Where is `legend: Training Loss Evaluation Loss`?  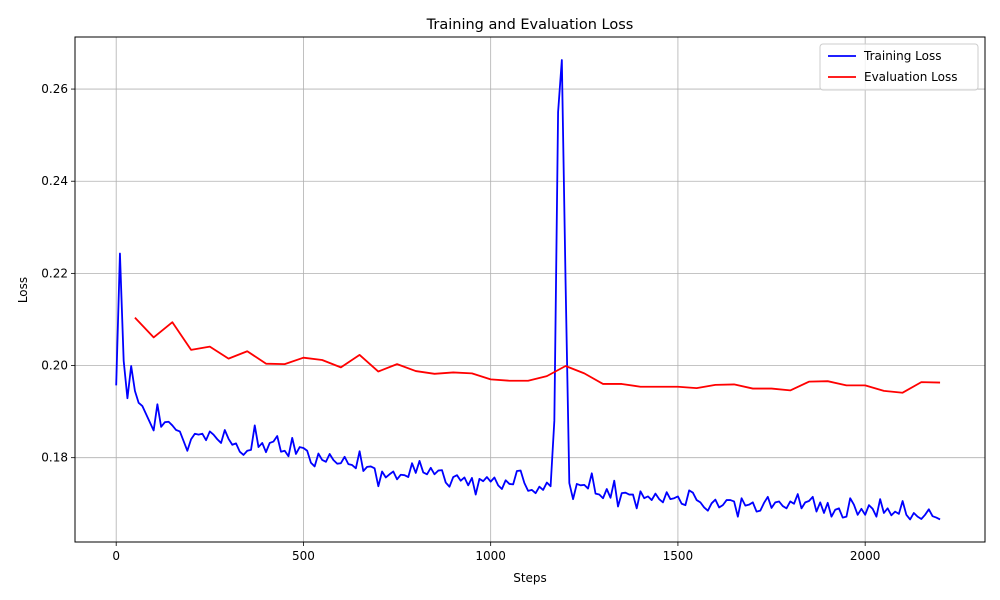
legend: Training Loss Evaluation Loss is located at coordinates (899, 67).